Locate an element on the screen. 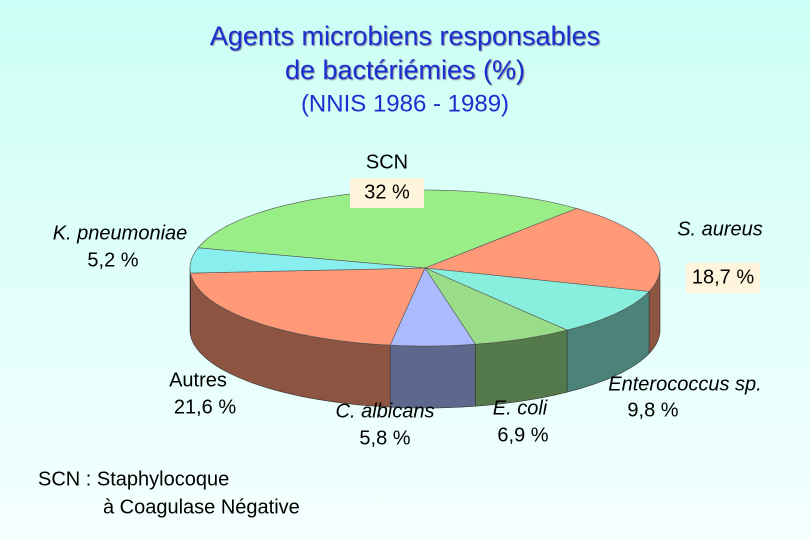  chart-title: Agents microbiens responsables is located at coordinates (405, 36).